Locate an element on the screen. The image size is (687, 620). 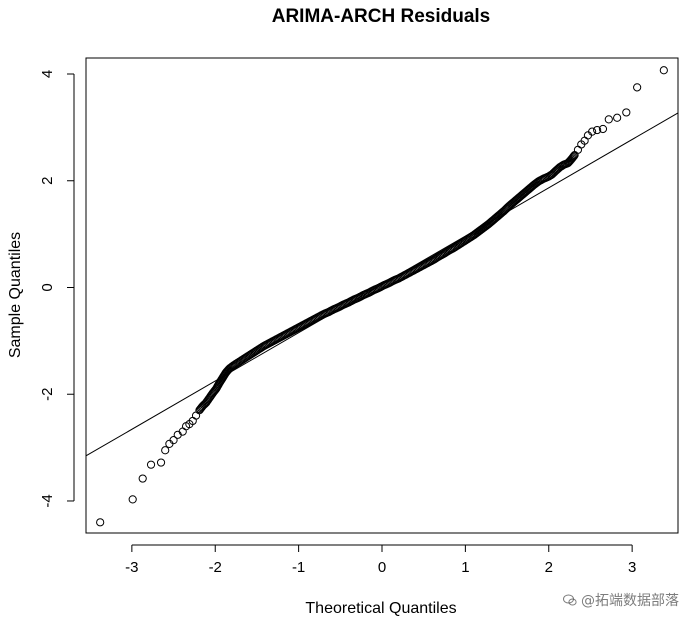
chart-title: ARIMA-ARCH Residuals is located at coordinates (381, 16).